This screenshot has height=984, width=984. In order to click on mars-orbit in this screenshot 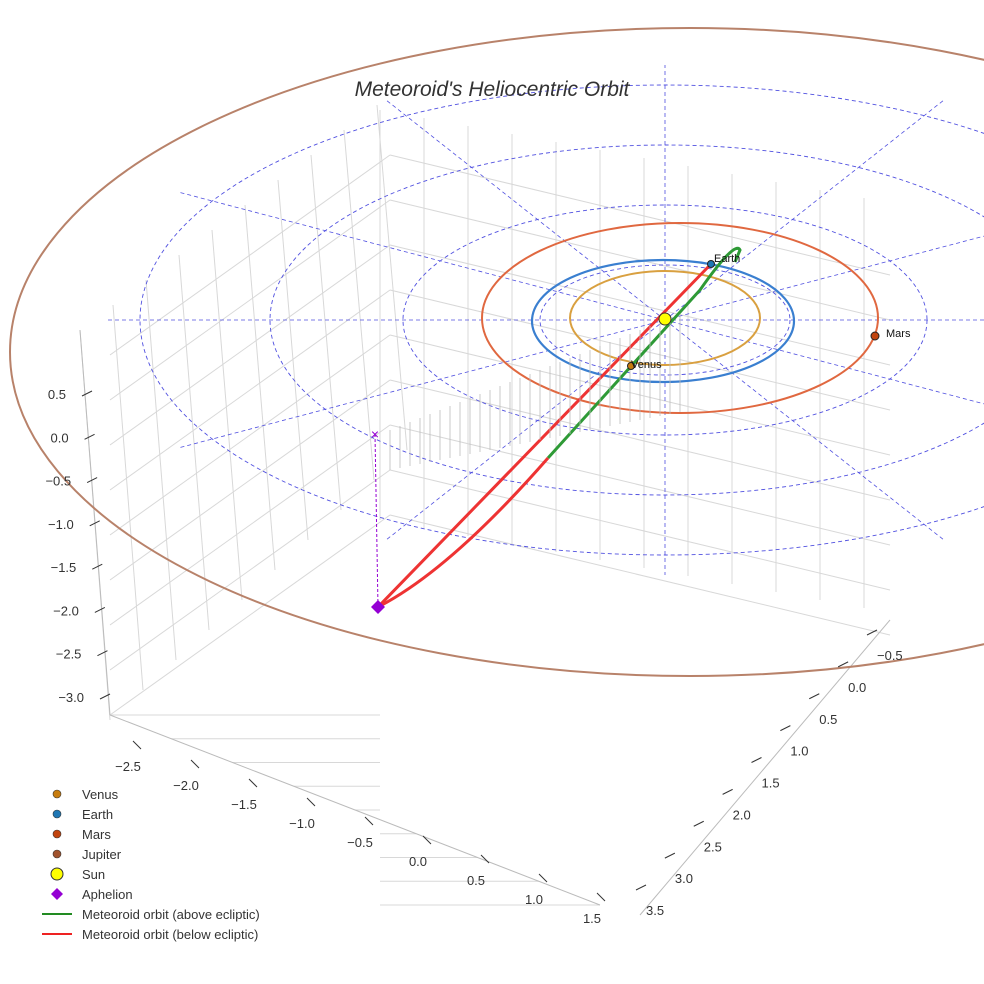, I will do `click(680, 318)`.